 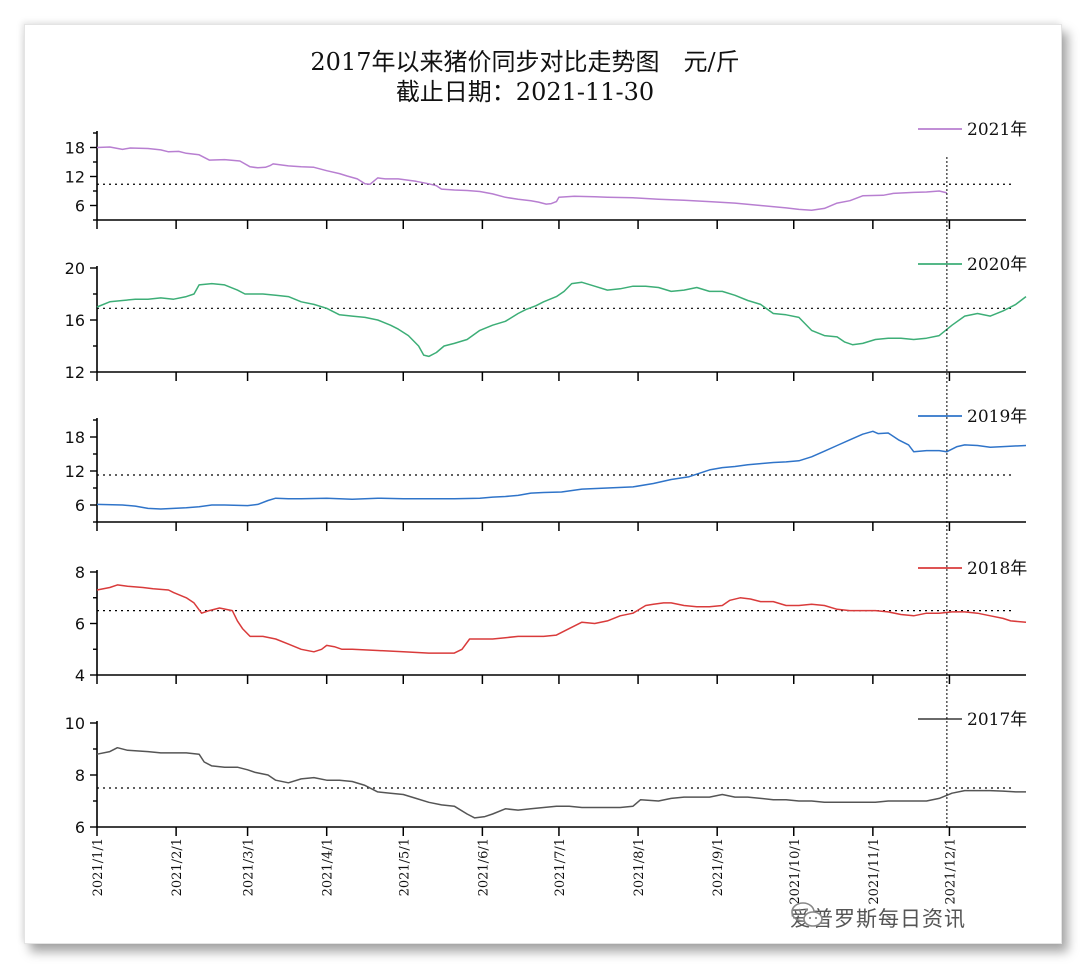 I want to click on x-tick-label: 2021/10/1, so click(x=795, y=871).